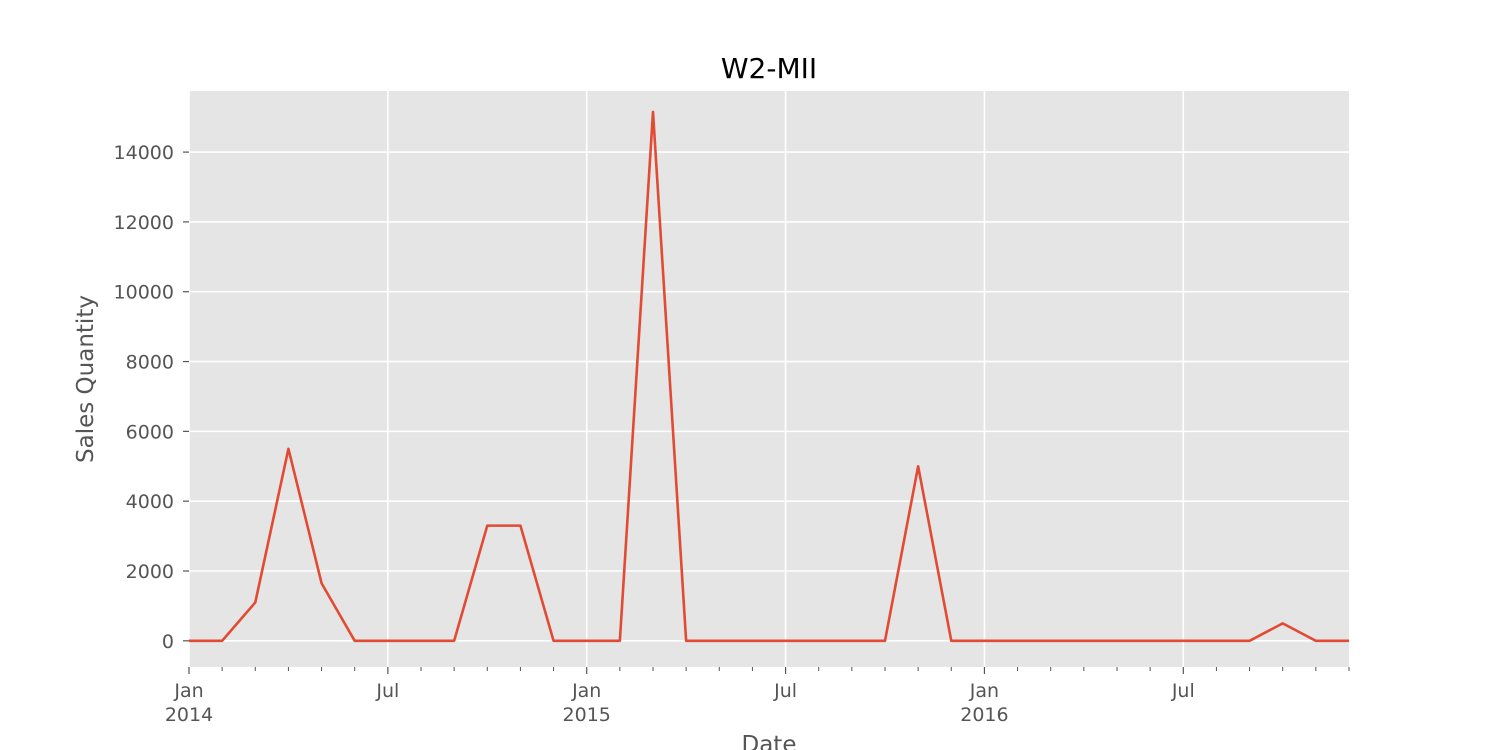 This screenshot has width=1500, height=750. I want to click on y-tick-label: 2000, so click(150, 572).